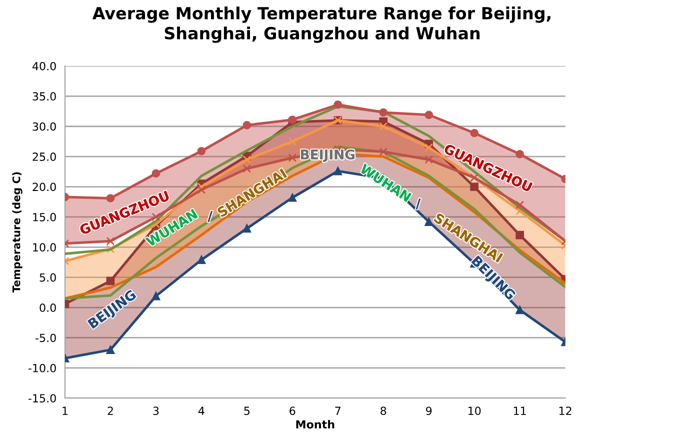 The height and width of the screenshot is (437, 677). I want to click on y-tick-label: -5.0, so click(46, 338).